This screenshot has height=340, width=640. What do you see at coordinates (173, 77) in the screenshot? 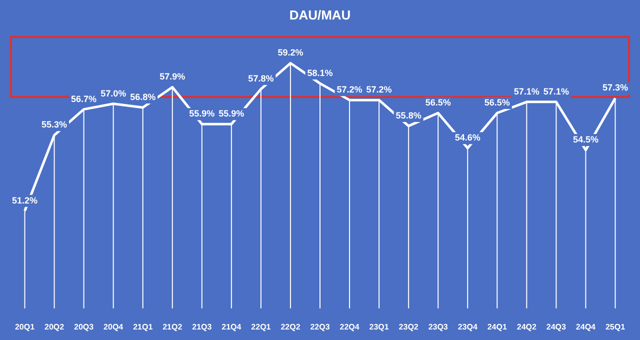
I see `data-label: 57.9%` at bounding box center [173, 77].